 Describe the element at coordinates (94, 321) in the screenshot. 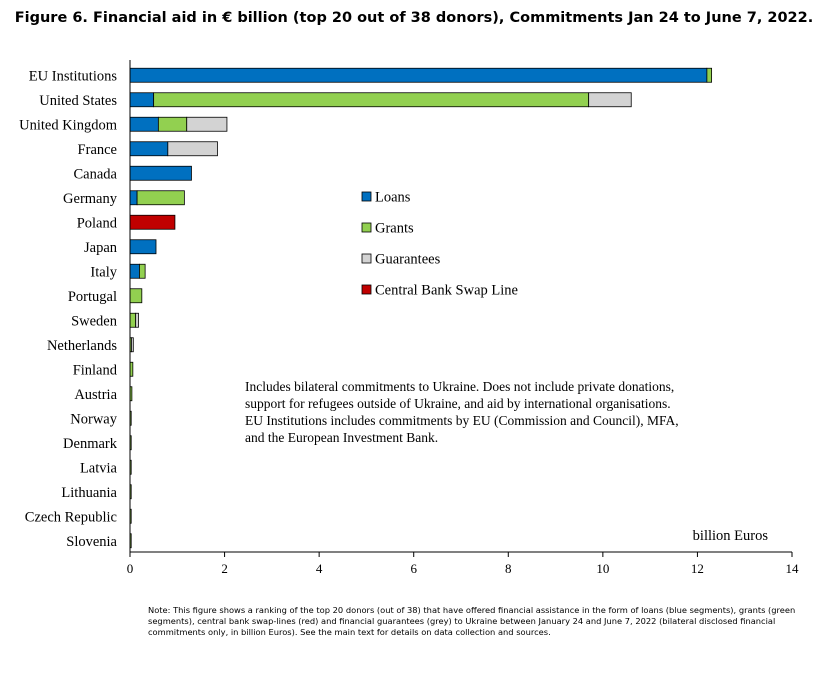

I see `category-label: Sweden` at that location.